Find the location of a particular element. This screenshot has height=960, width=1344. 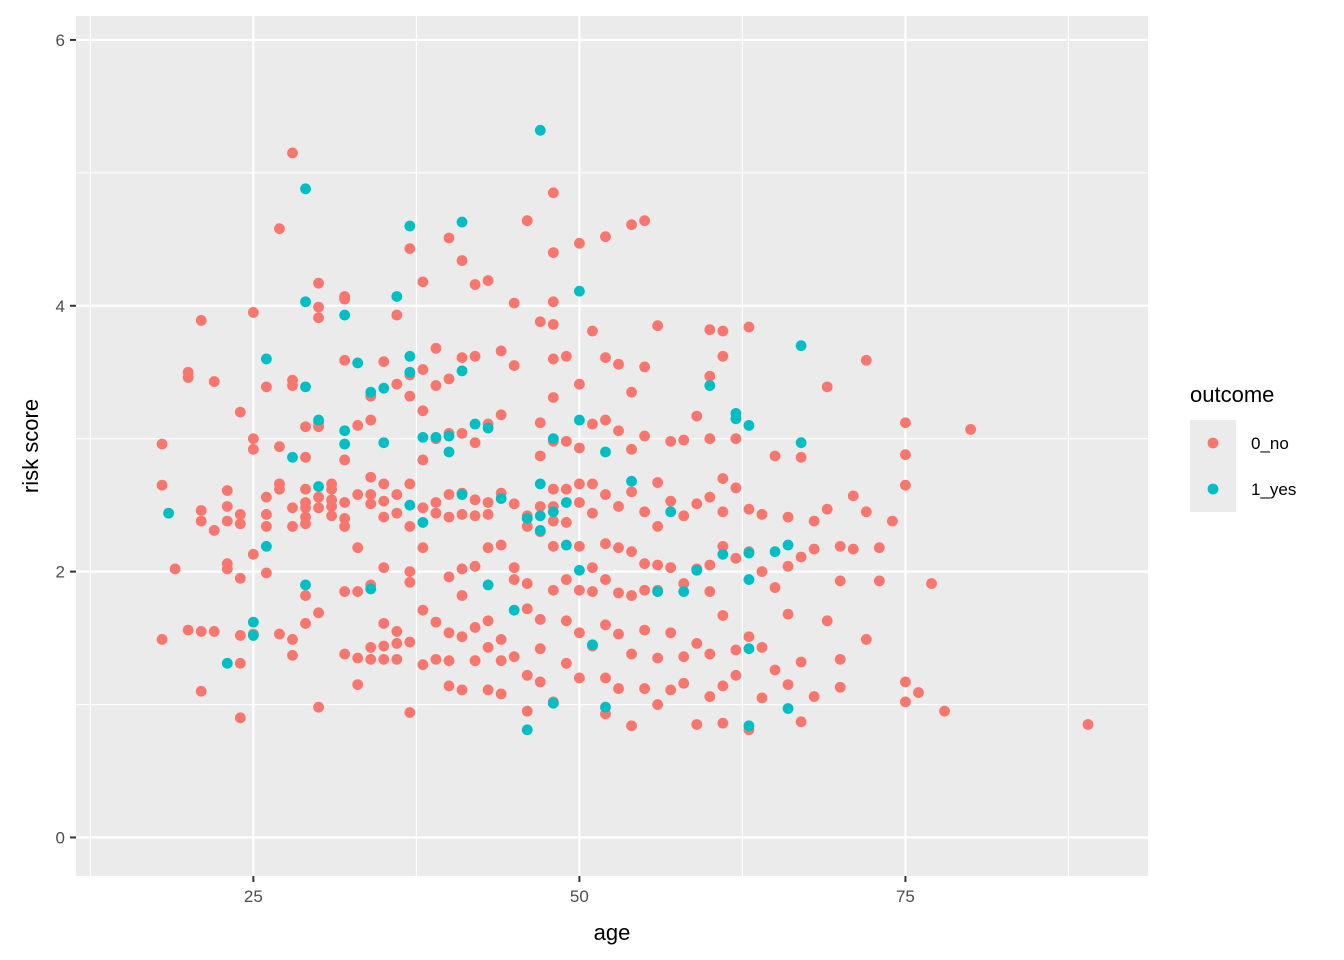

y-tick-label: 6 is located at coordinates (60, 40).